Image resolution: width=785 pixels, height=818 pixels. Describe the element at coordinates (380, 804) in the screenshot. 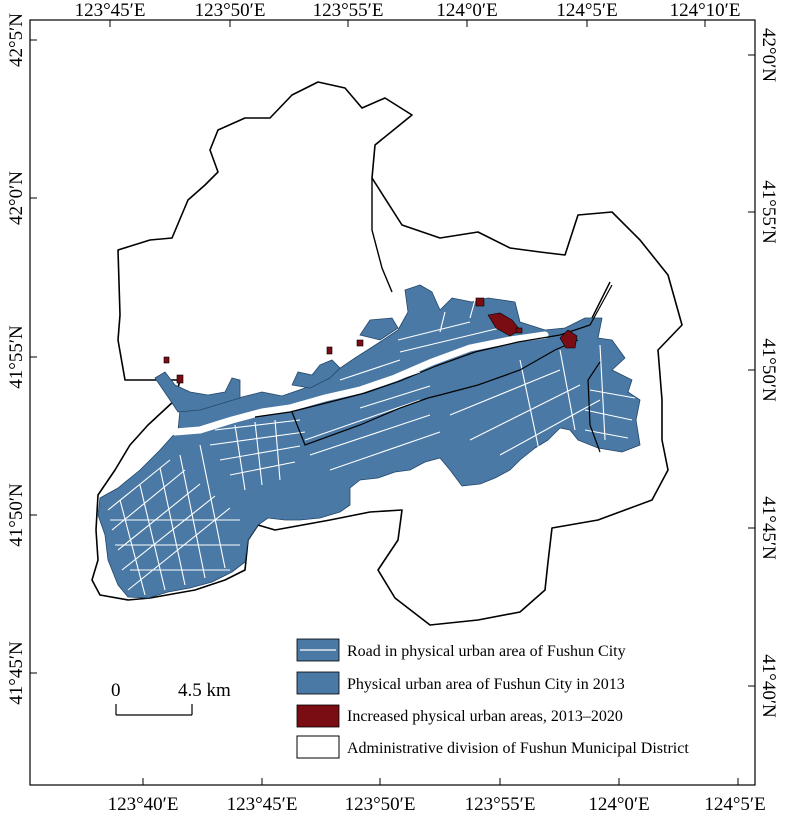

I see `bottom-axis-label: 123°50′E` at that location.